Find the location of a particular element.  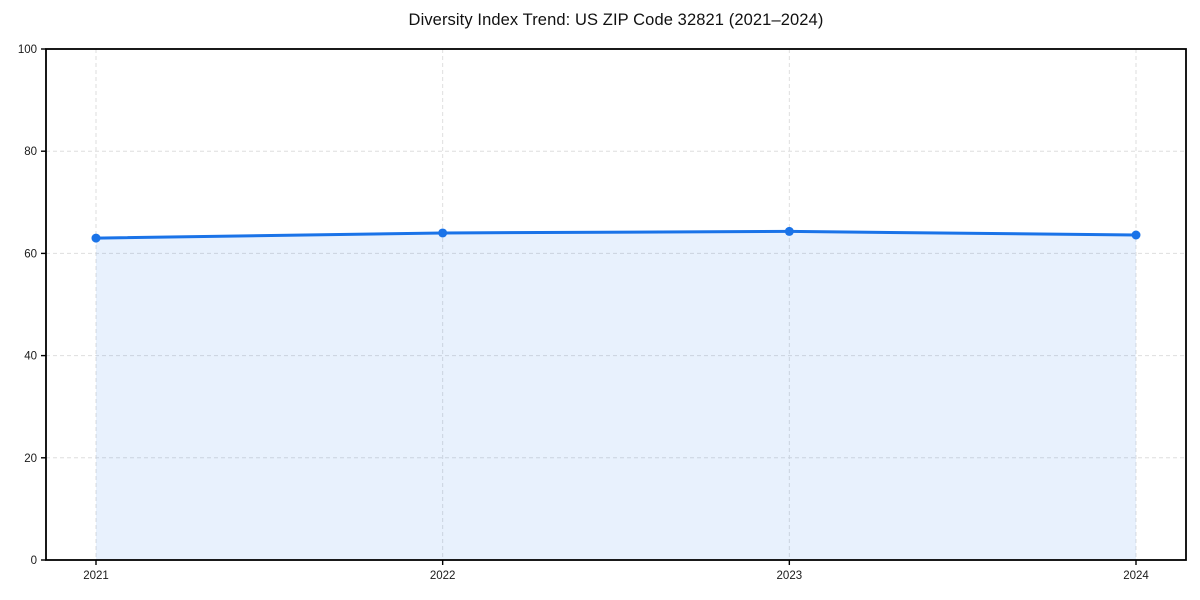

data-point-2024 is located at coordinates (1136, 235).